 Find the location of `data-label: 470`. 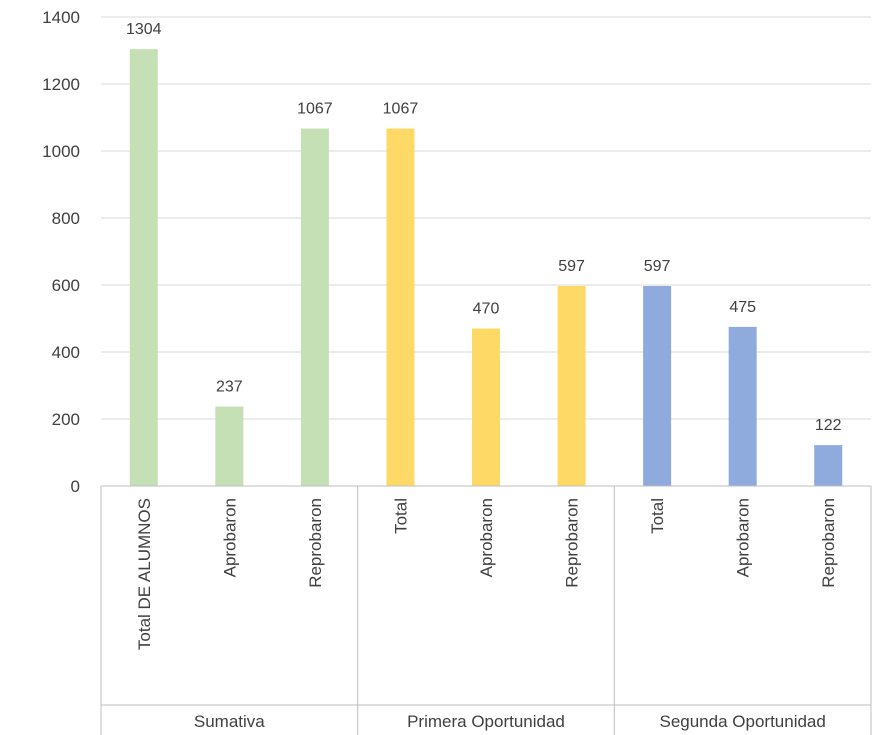

data-label: 470 is located at coordinates (486, 309).